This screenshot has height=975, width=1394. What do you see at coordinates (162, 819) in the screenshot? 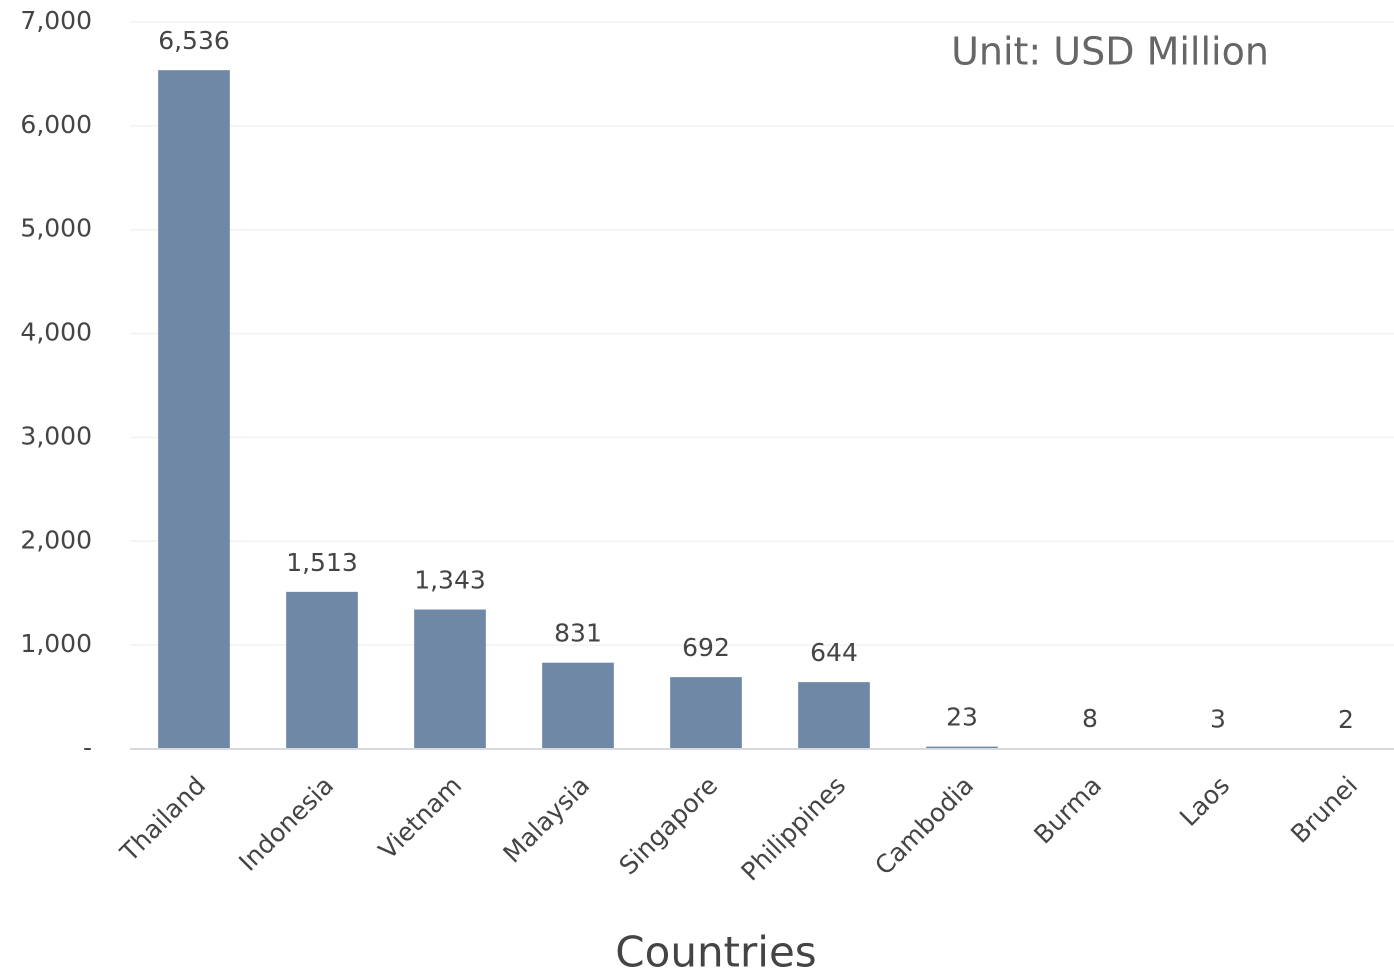
I see `x-tick-label: Thailand` at bounding box center [162, 819].